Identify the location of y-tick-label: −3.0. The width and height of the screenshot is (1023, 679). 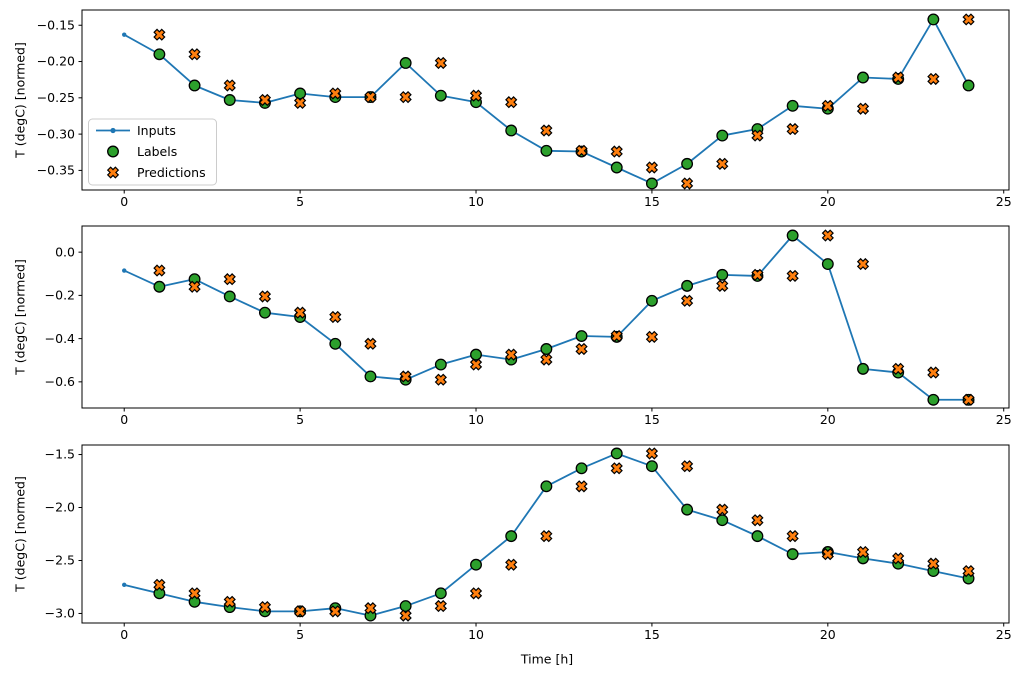
(60, 613).